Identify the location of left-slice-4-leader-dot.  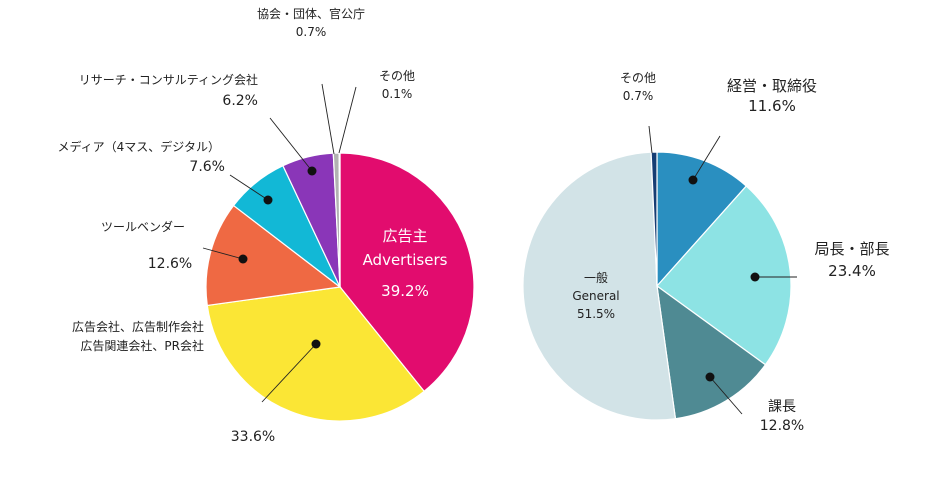
(312, 171).